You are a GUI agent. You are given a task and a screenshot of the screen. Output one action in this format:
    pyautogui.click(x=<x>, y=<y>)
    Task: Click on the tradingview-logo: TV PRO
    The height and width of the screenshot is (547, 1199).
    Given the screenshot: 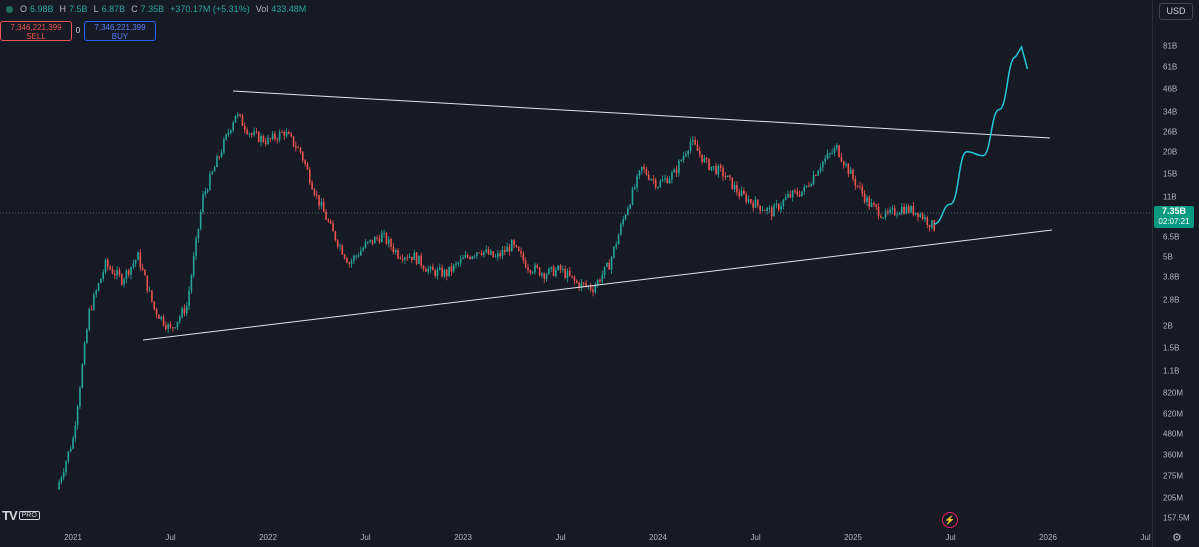 What is the action you would take?
    pyautogui.click(x=21, y=515)
    